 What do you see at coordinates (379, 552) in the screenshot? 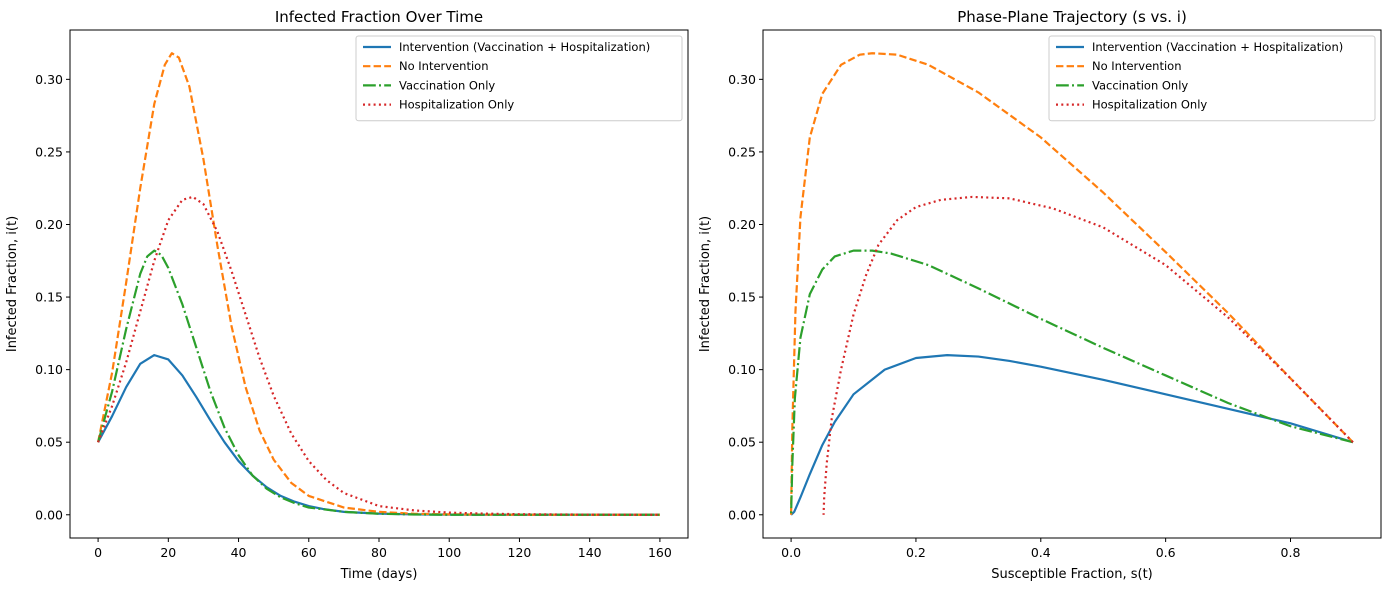
I see `x-tick-label: 80` at bounding box center [379, 552].